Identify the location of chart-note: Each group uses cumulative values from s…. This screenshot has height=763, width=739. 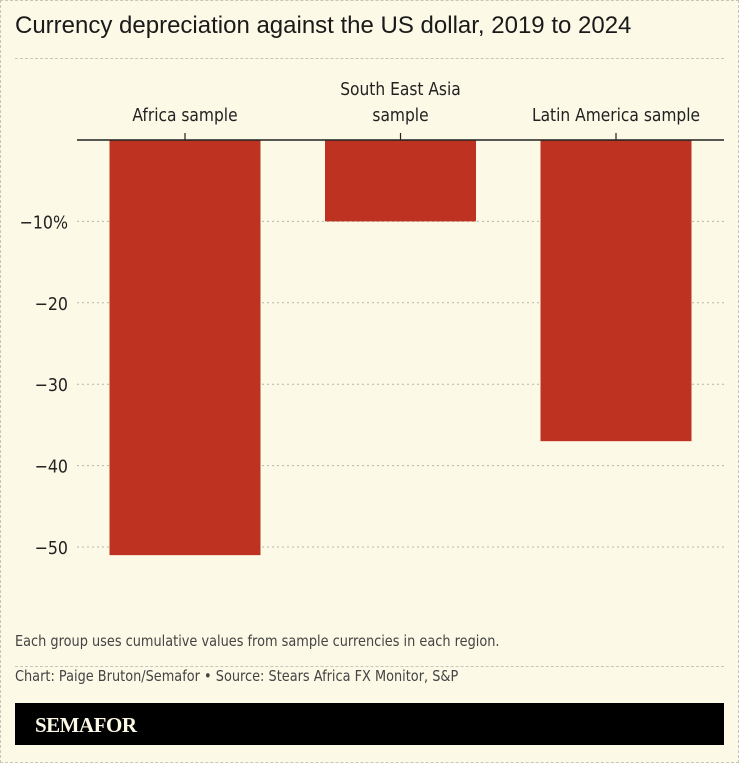
(257, 641).